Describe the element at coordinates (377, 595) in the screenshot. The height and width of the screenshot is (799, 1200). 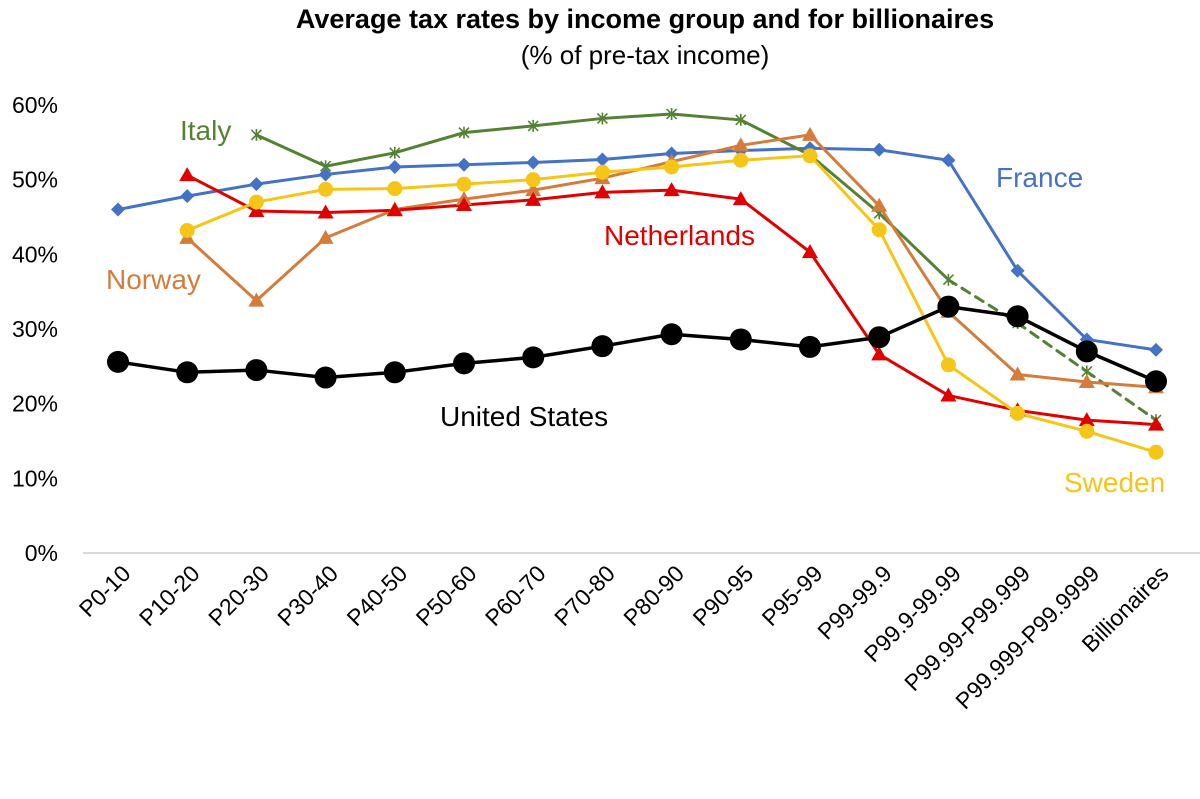
I see `x-tick-label: P40-50` at that location.